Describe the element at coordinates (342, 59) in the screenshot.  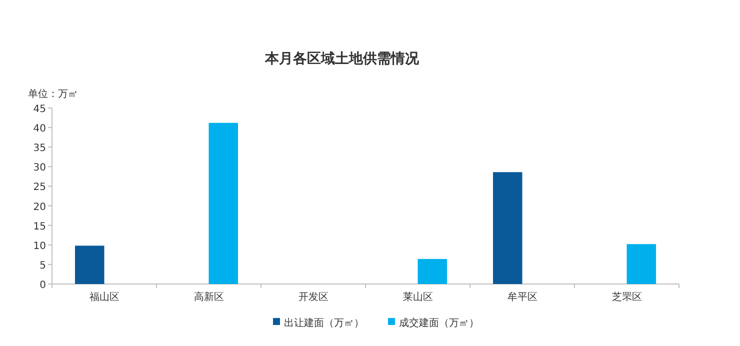
I see `chart-title: 本月各区域土地供需情况` at that location.